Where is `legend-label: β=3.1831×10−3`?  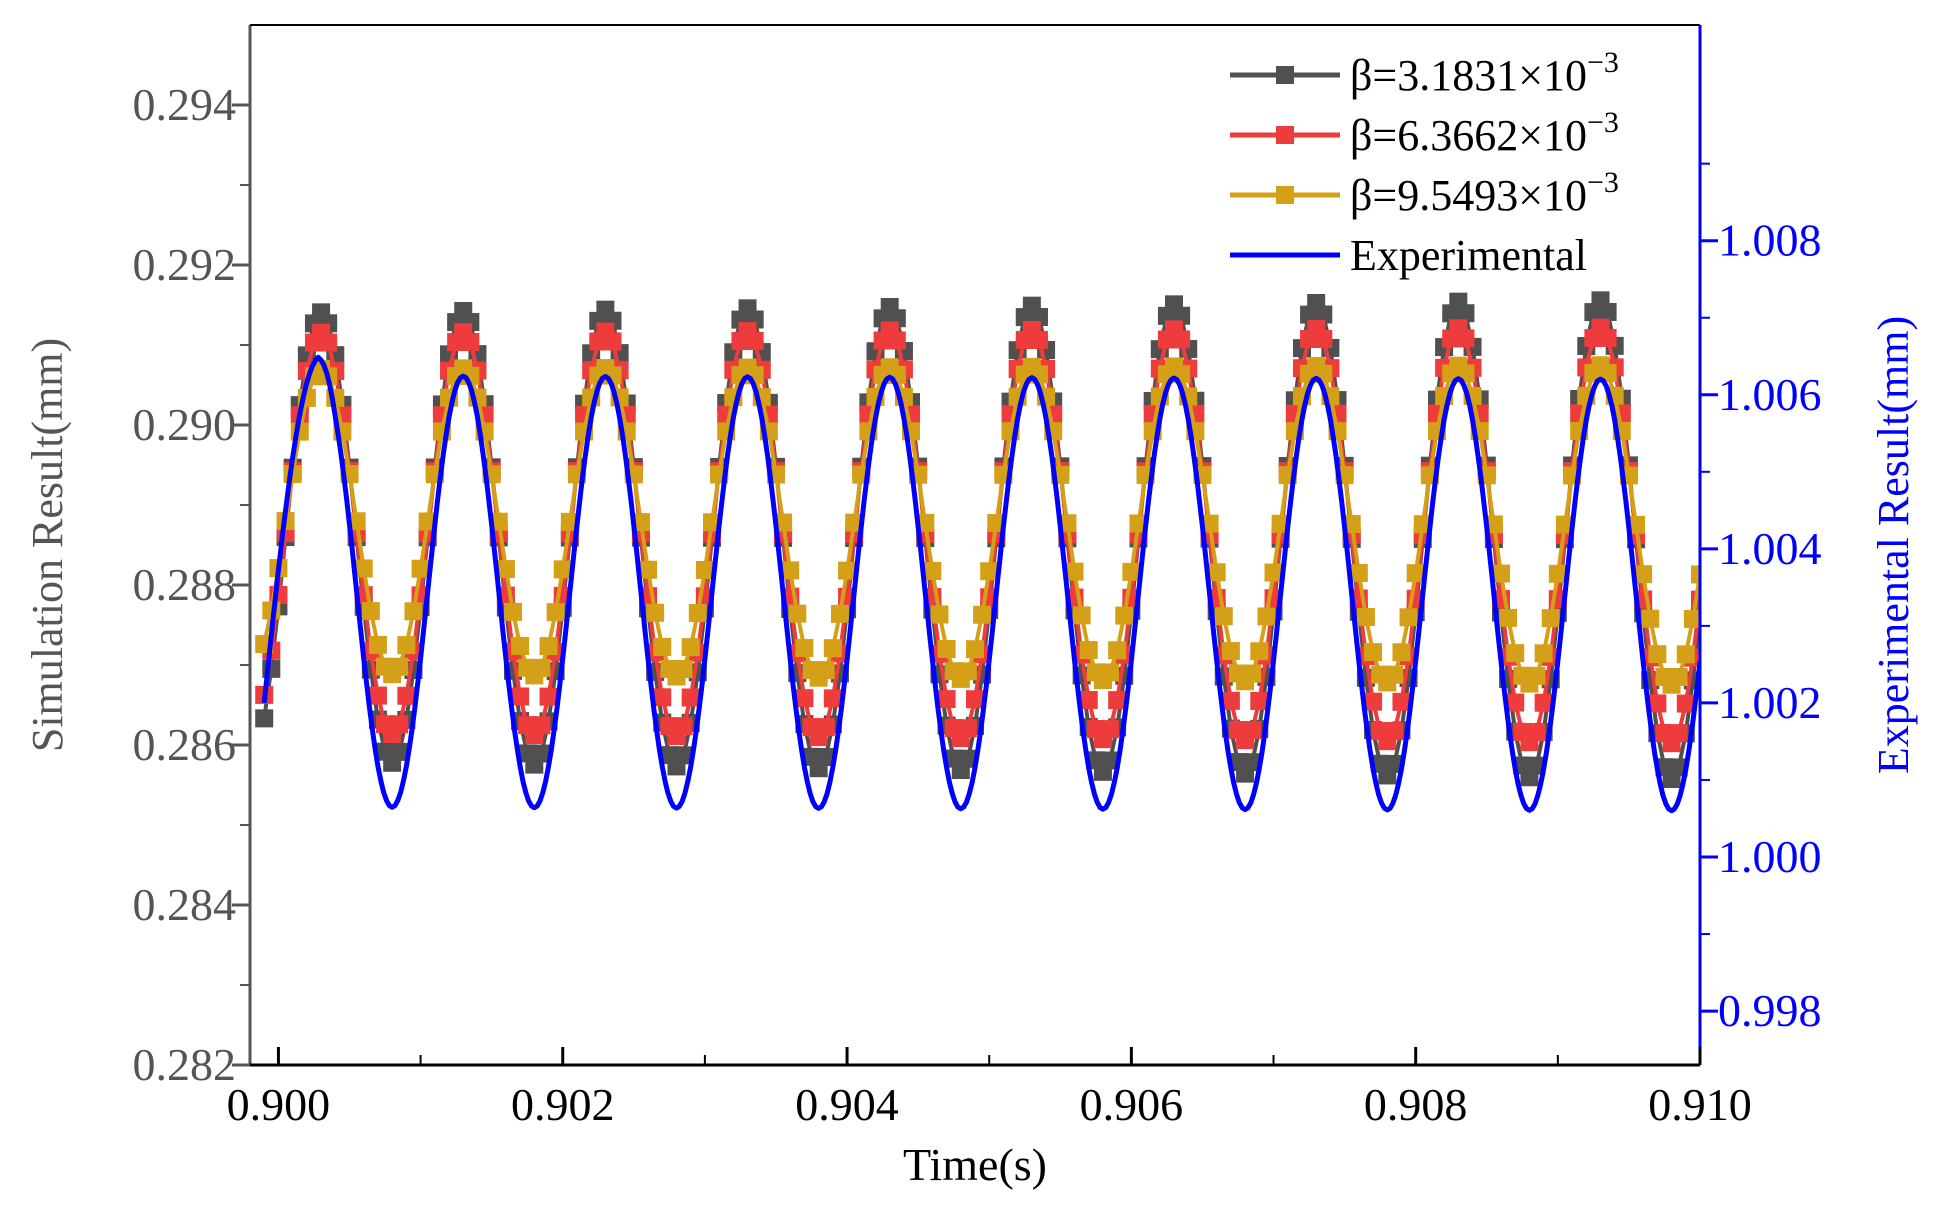 legend-label: β=3.1831×10−3 is located at coordinates (1484, 73).